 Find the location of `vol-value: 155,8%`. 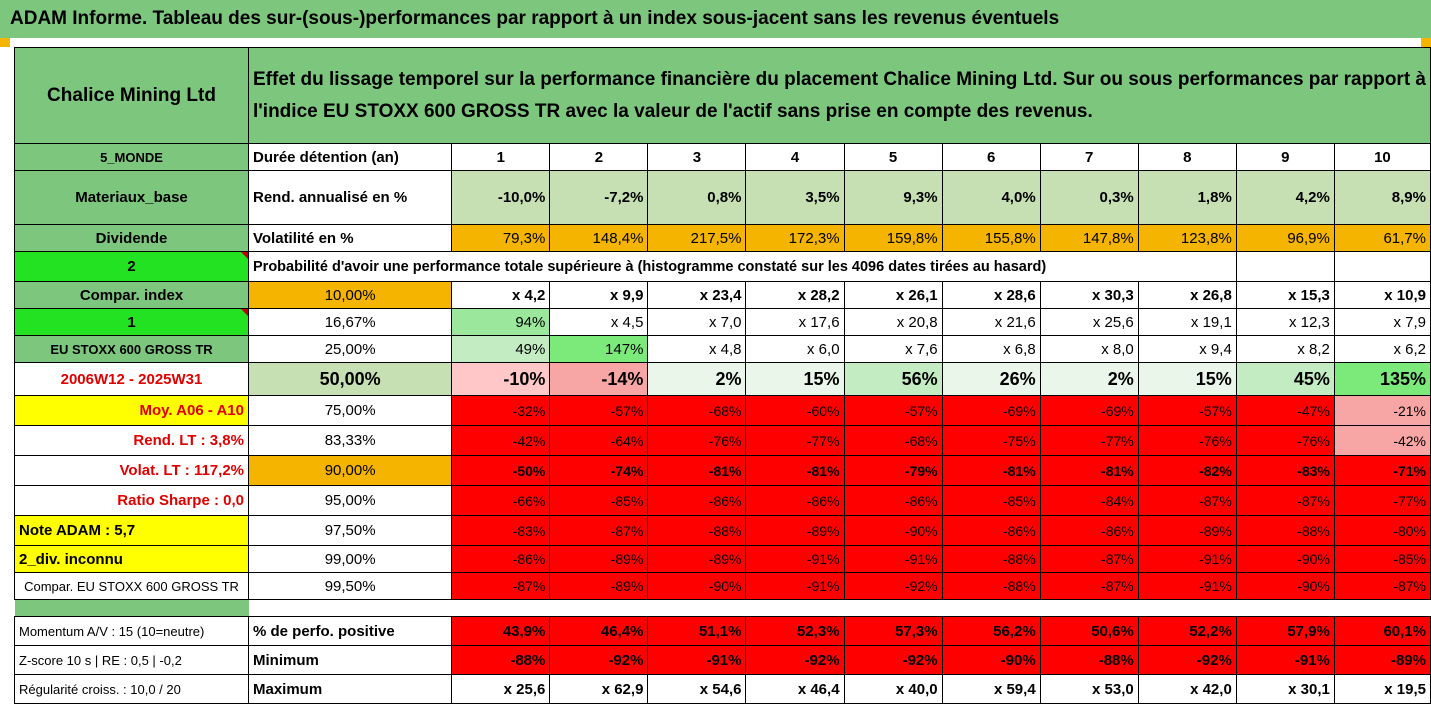

vol-value: 155,8% is located at coordinates (991, 238).